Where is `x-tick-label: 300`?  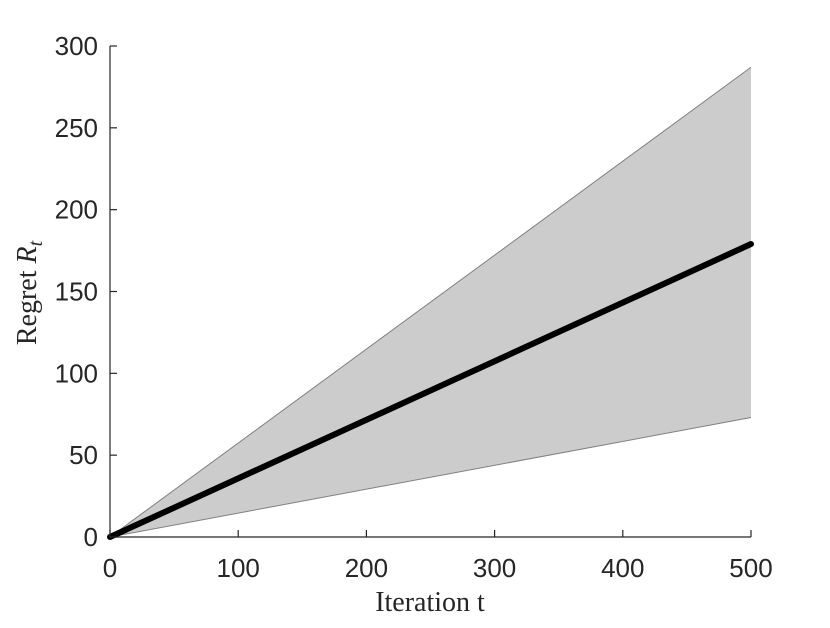 x-tick-label: 300 is located at coordinates (494, 568).